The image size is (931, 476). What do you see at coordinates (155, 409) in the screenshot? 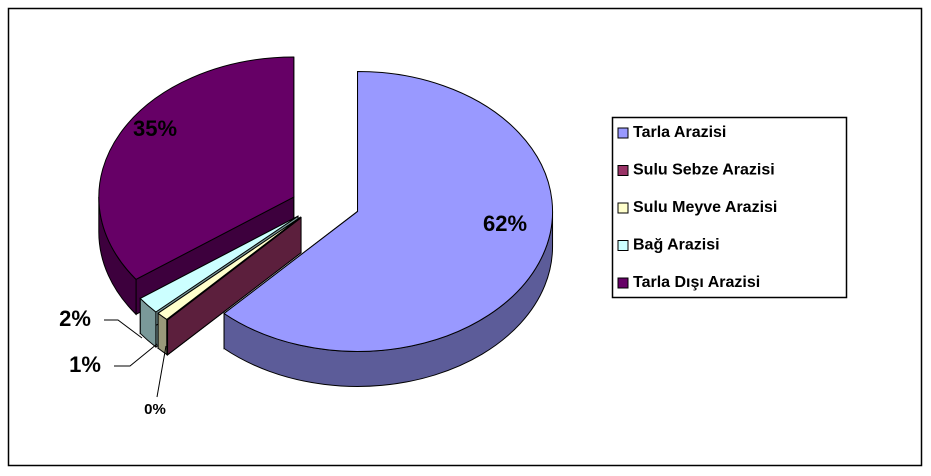
I see `data-label: 0%` at bounding box center [155, 409].